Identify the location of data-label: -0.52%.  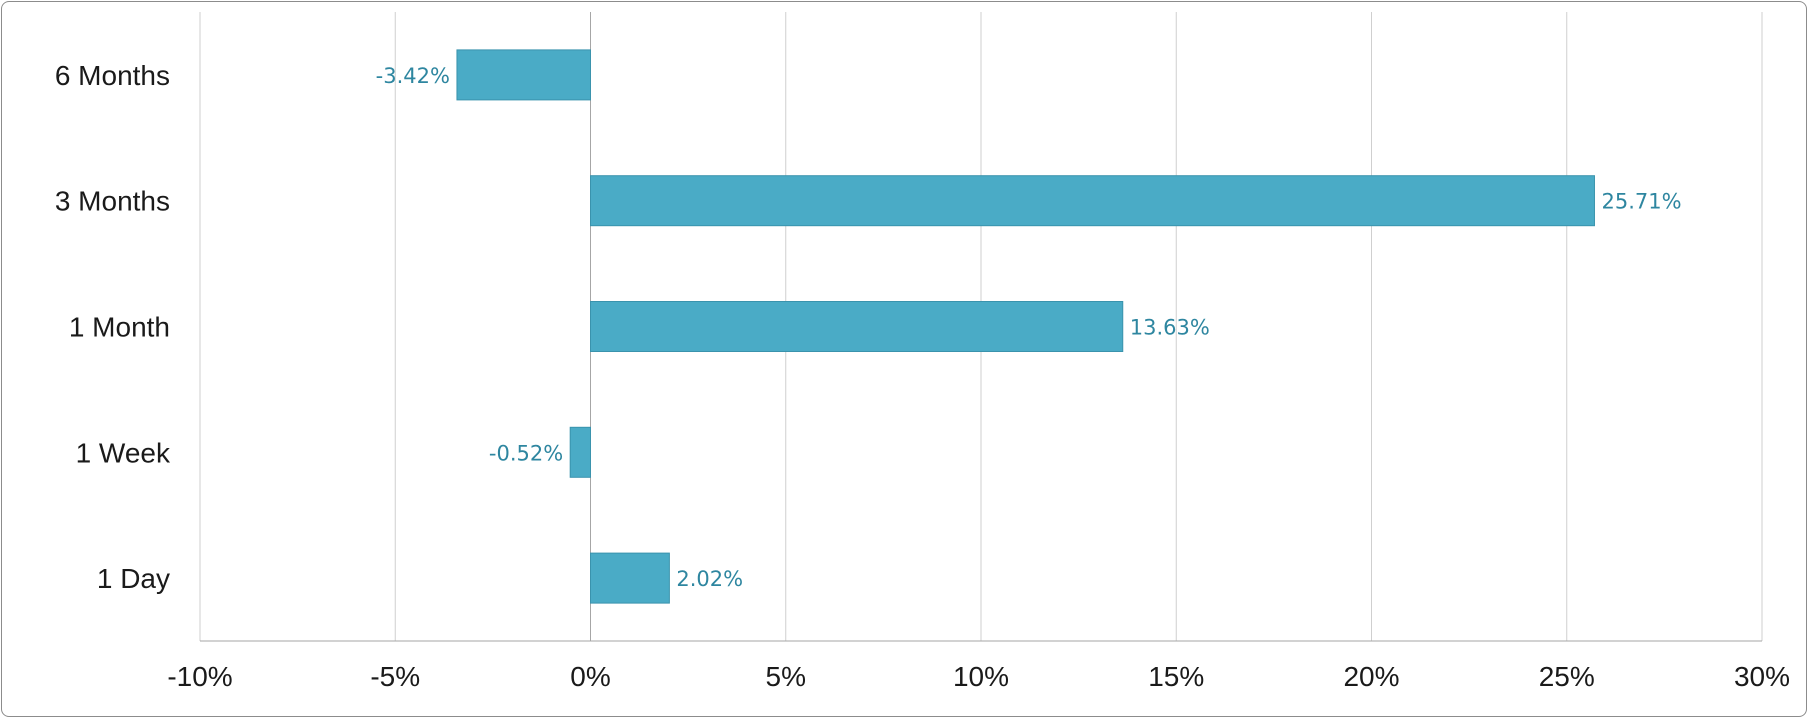
(526, 453).